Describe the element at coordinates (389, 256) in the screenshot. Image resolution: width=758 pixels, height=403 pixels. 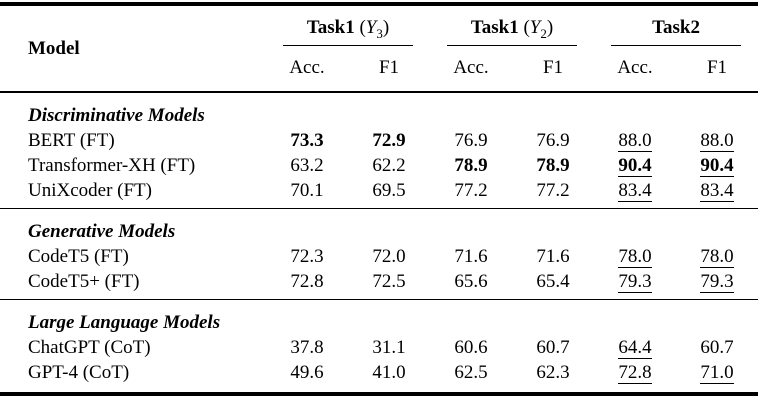
I see `metric-value: 72.0` at that location.